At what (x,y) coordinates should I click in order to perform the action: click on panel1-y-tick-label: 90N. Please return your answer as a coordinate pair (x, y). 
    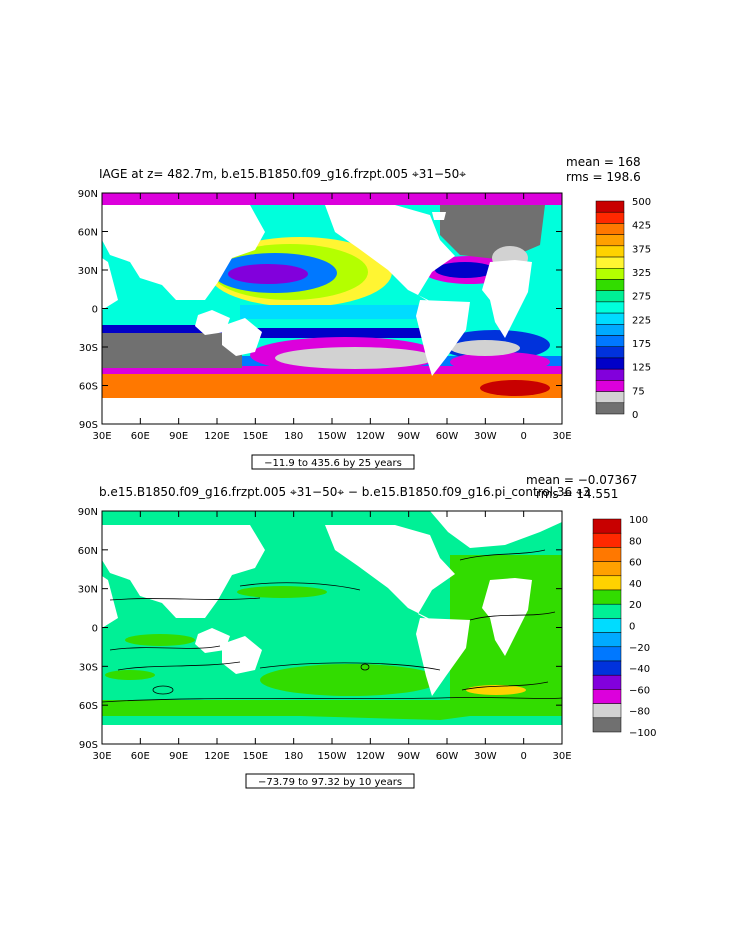
    Looking at the image, I should click on (88, 194).